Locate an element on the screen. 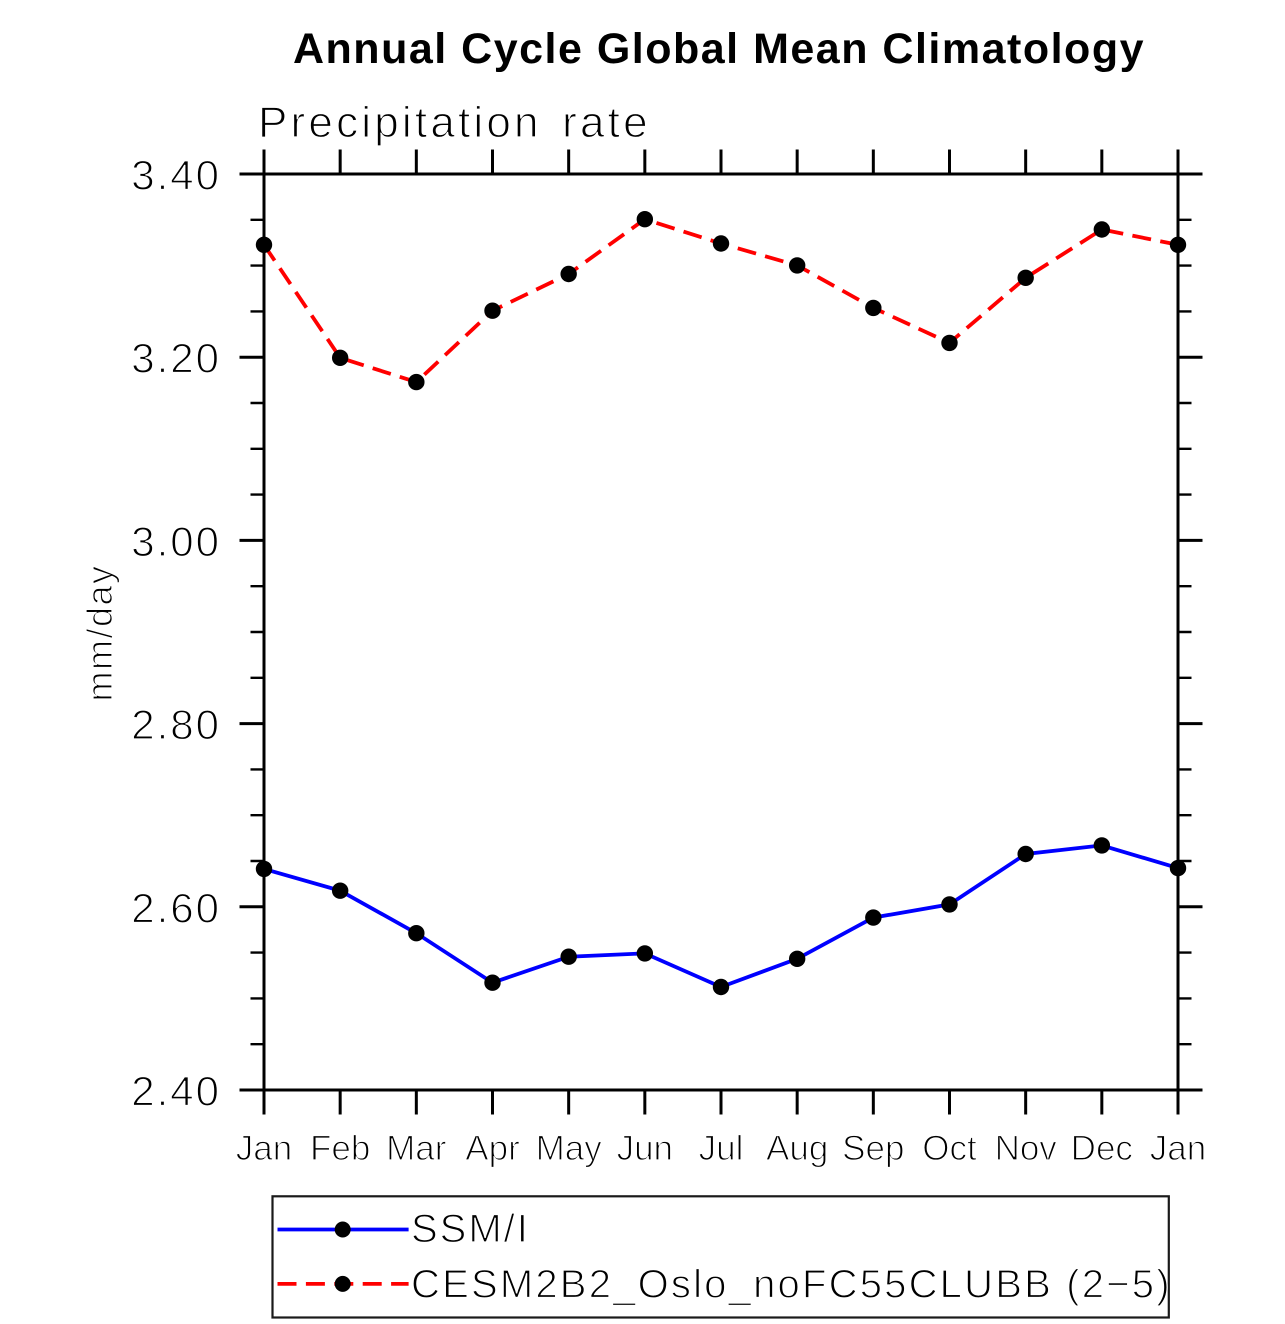  svg-text: 3.40 is located at coordinates (176, 175).